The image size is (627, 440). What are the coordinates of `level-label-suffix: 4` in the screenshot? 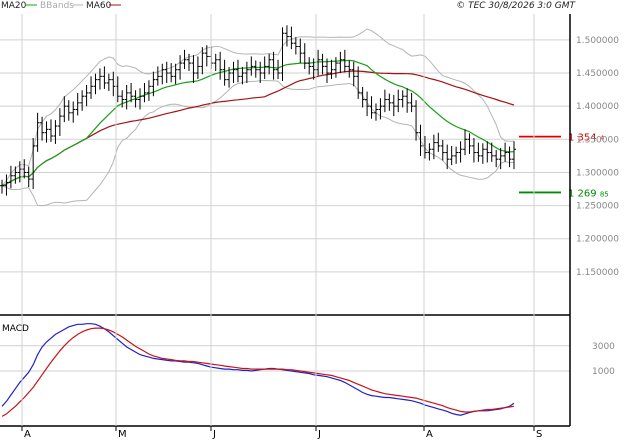 It's located at (602, 139).